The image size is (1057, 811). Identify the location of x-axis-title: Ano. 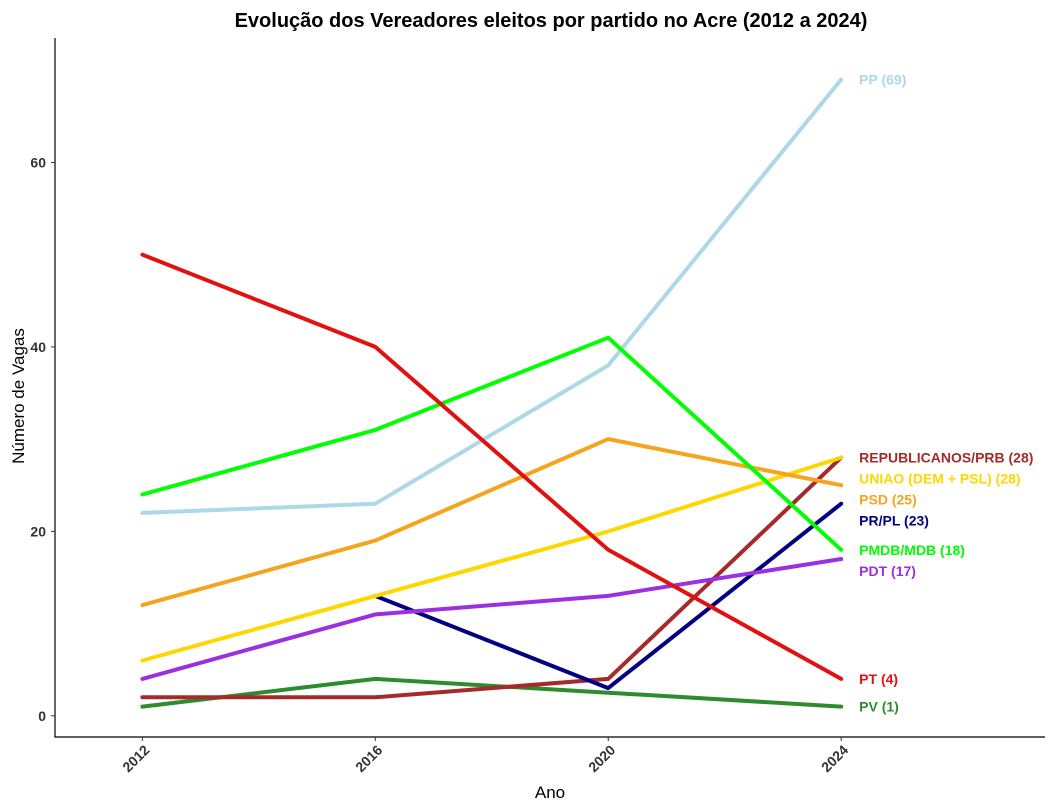
(550, 792).